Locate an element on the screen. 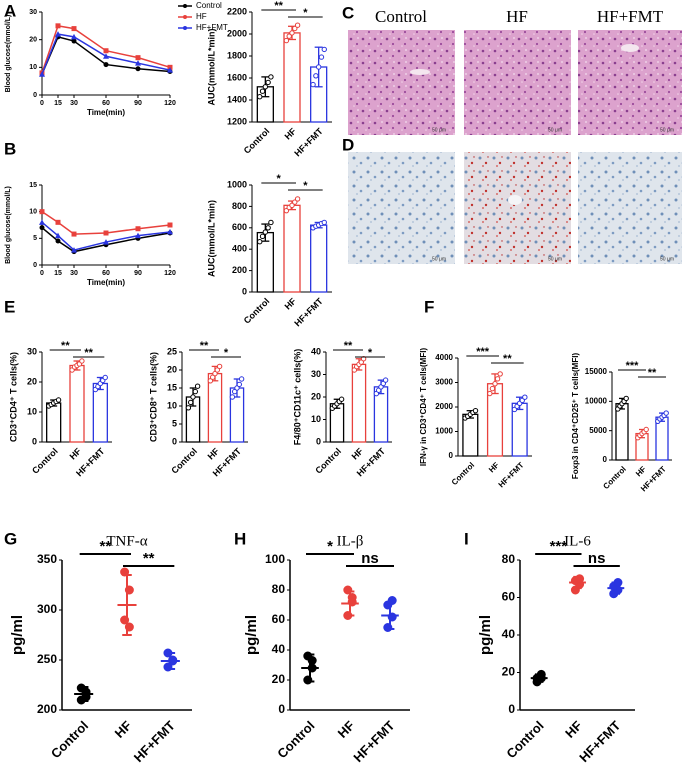  y-tick-label: 3000 is located at coordinates (444, 382).